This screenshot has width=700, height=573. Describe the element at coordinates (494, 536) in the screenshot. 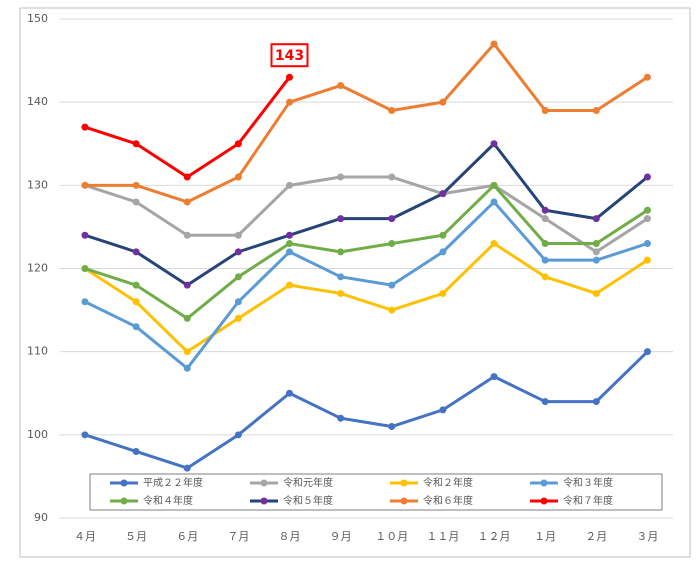

I see `x-tick-label: １２月` at that location.